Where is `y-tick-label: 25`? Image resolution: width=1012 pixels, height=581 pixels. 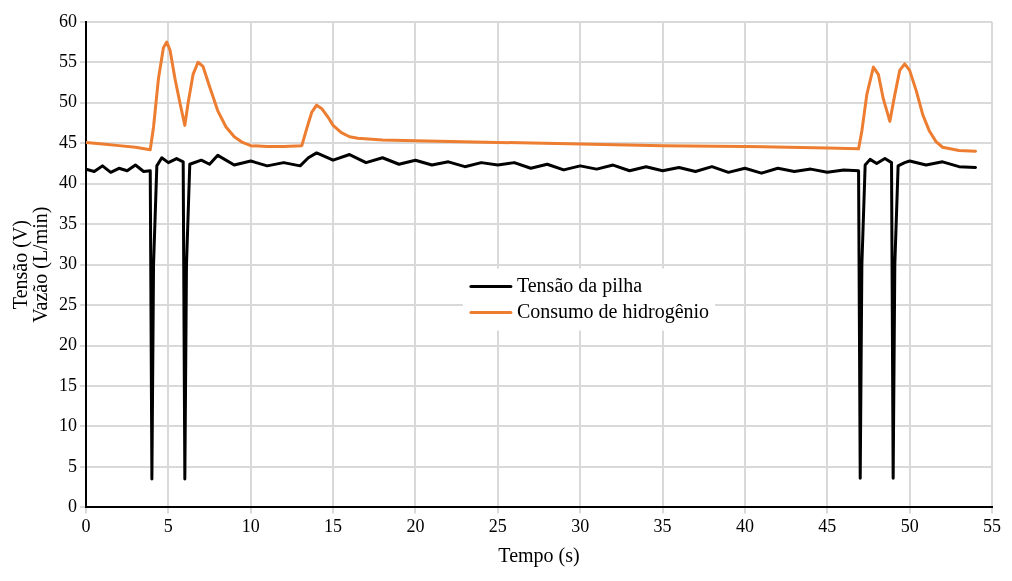
y-tick-label: 25 is located at coordinates (68, 303).